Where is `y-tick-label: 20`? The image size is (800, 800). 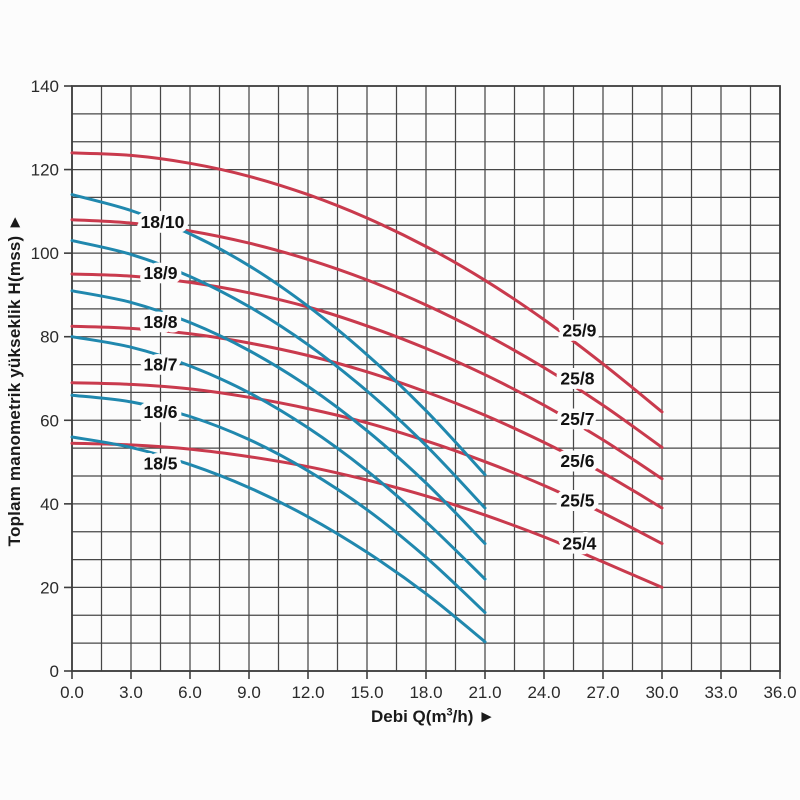 y-tick-label: 20 is located at coordinates (49, 587).